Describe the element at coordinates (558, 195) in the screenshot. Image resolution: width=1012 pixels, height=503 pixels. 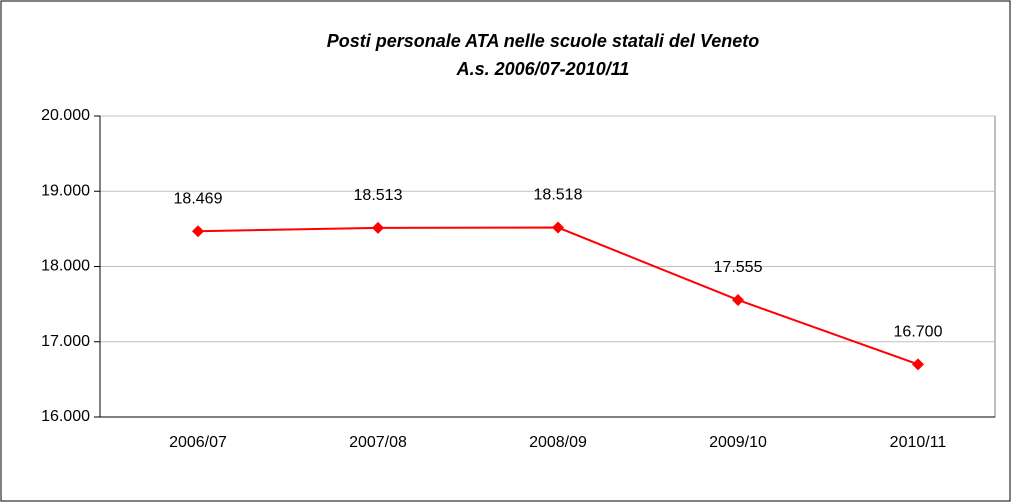
I see `data-label: 18.518` at that location.